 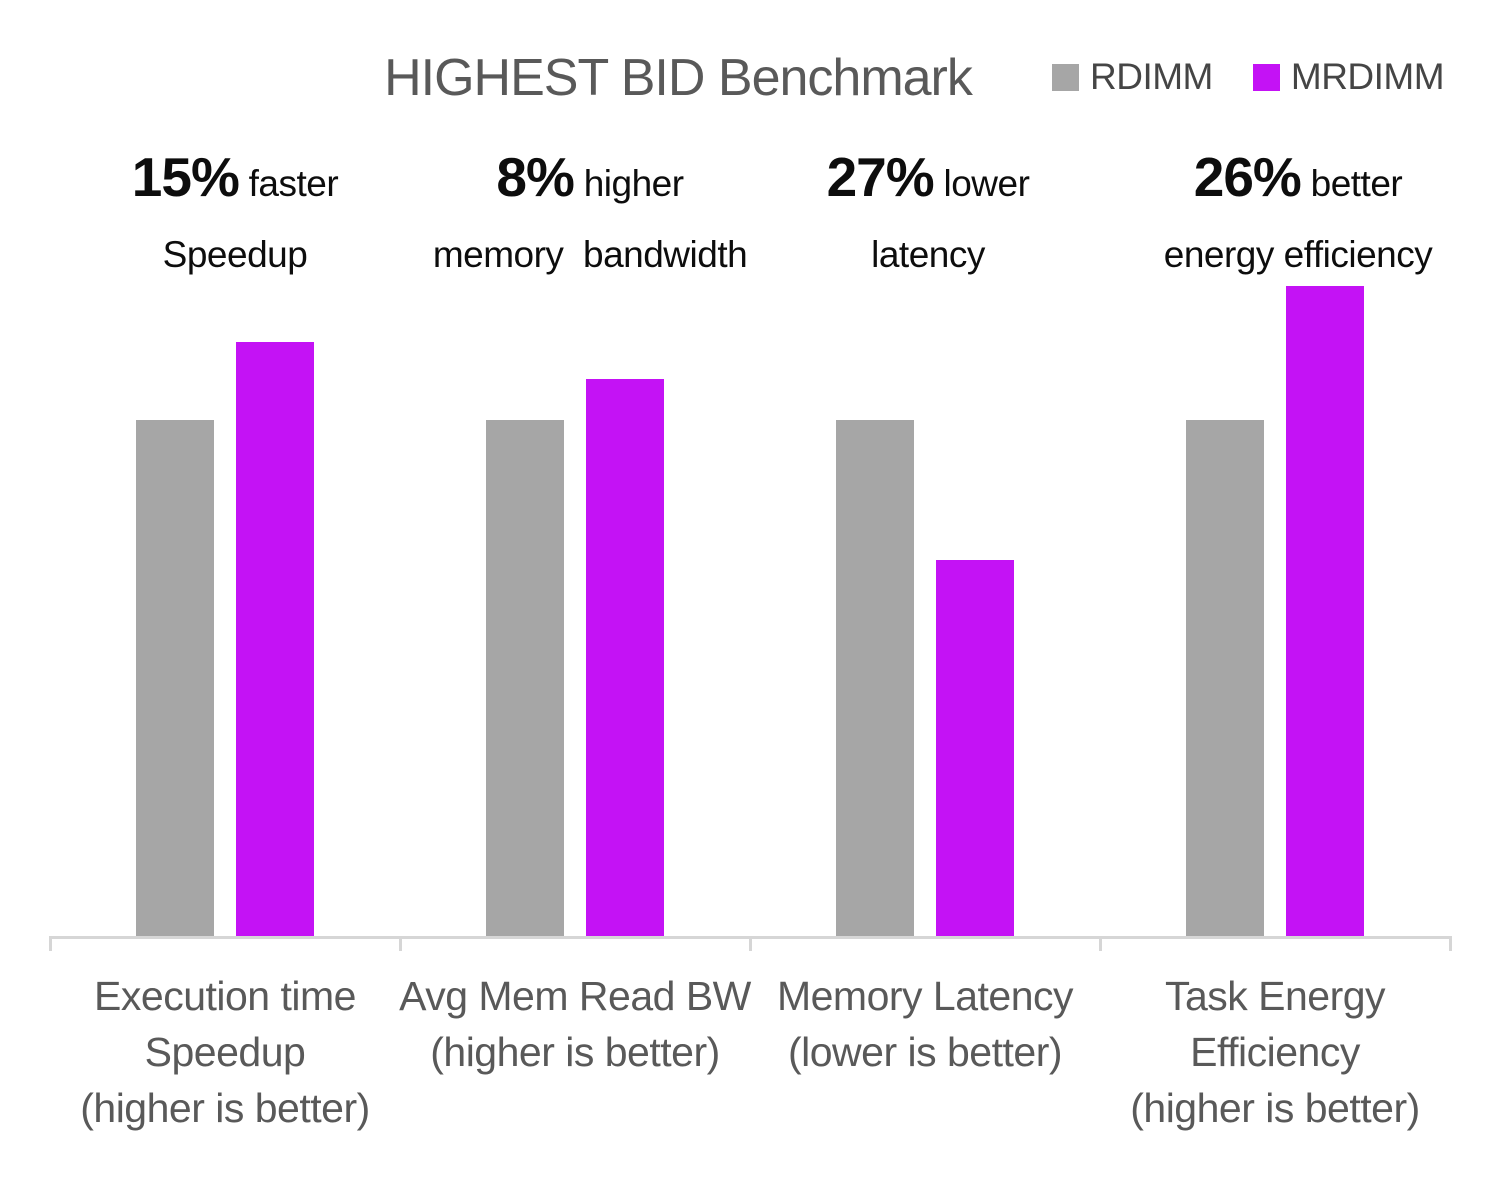 I want to click on annotation-line2: energy efficiency, so click(x=1298, y=254).